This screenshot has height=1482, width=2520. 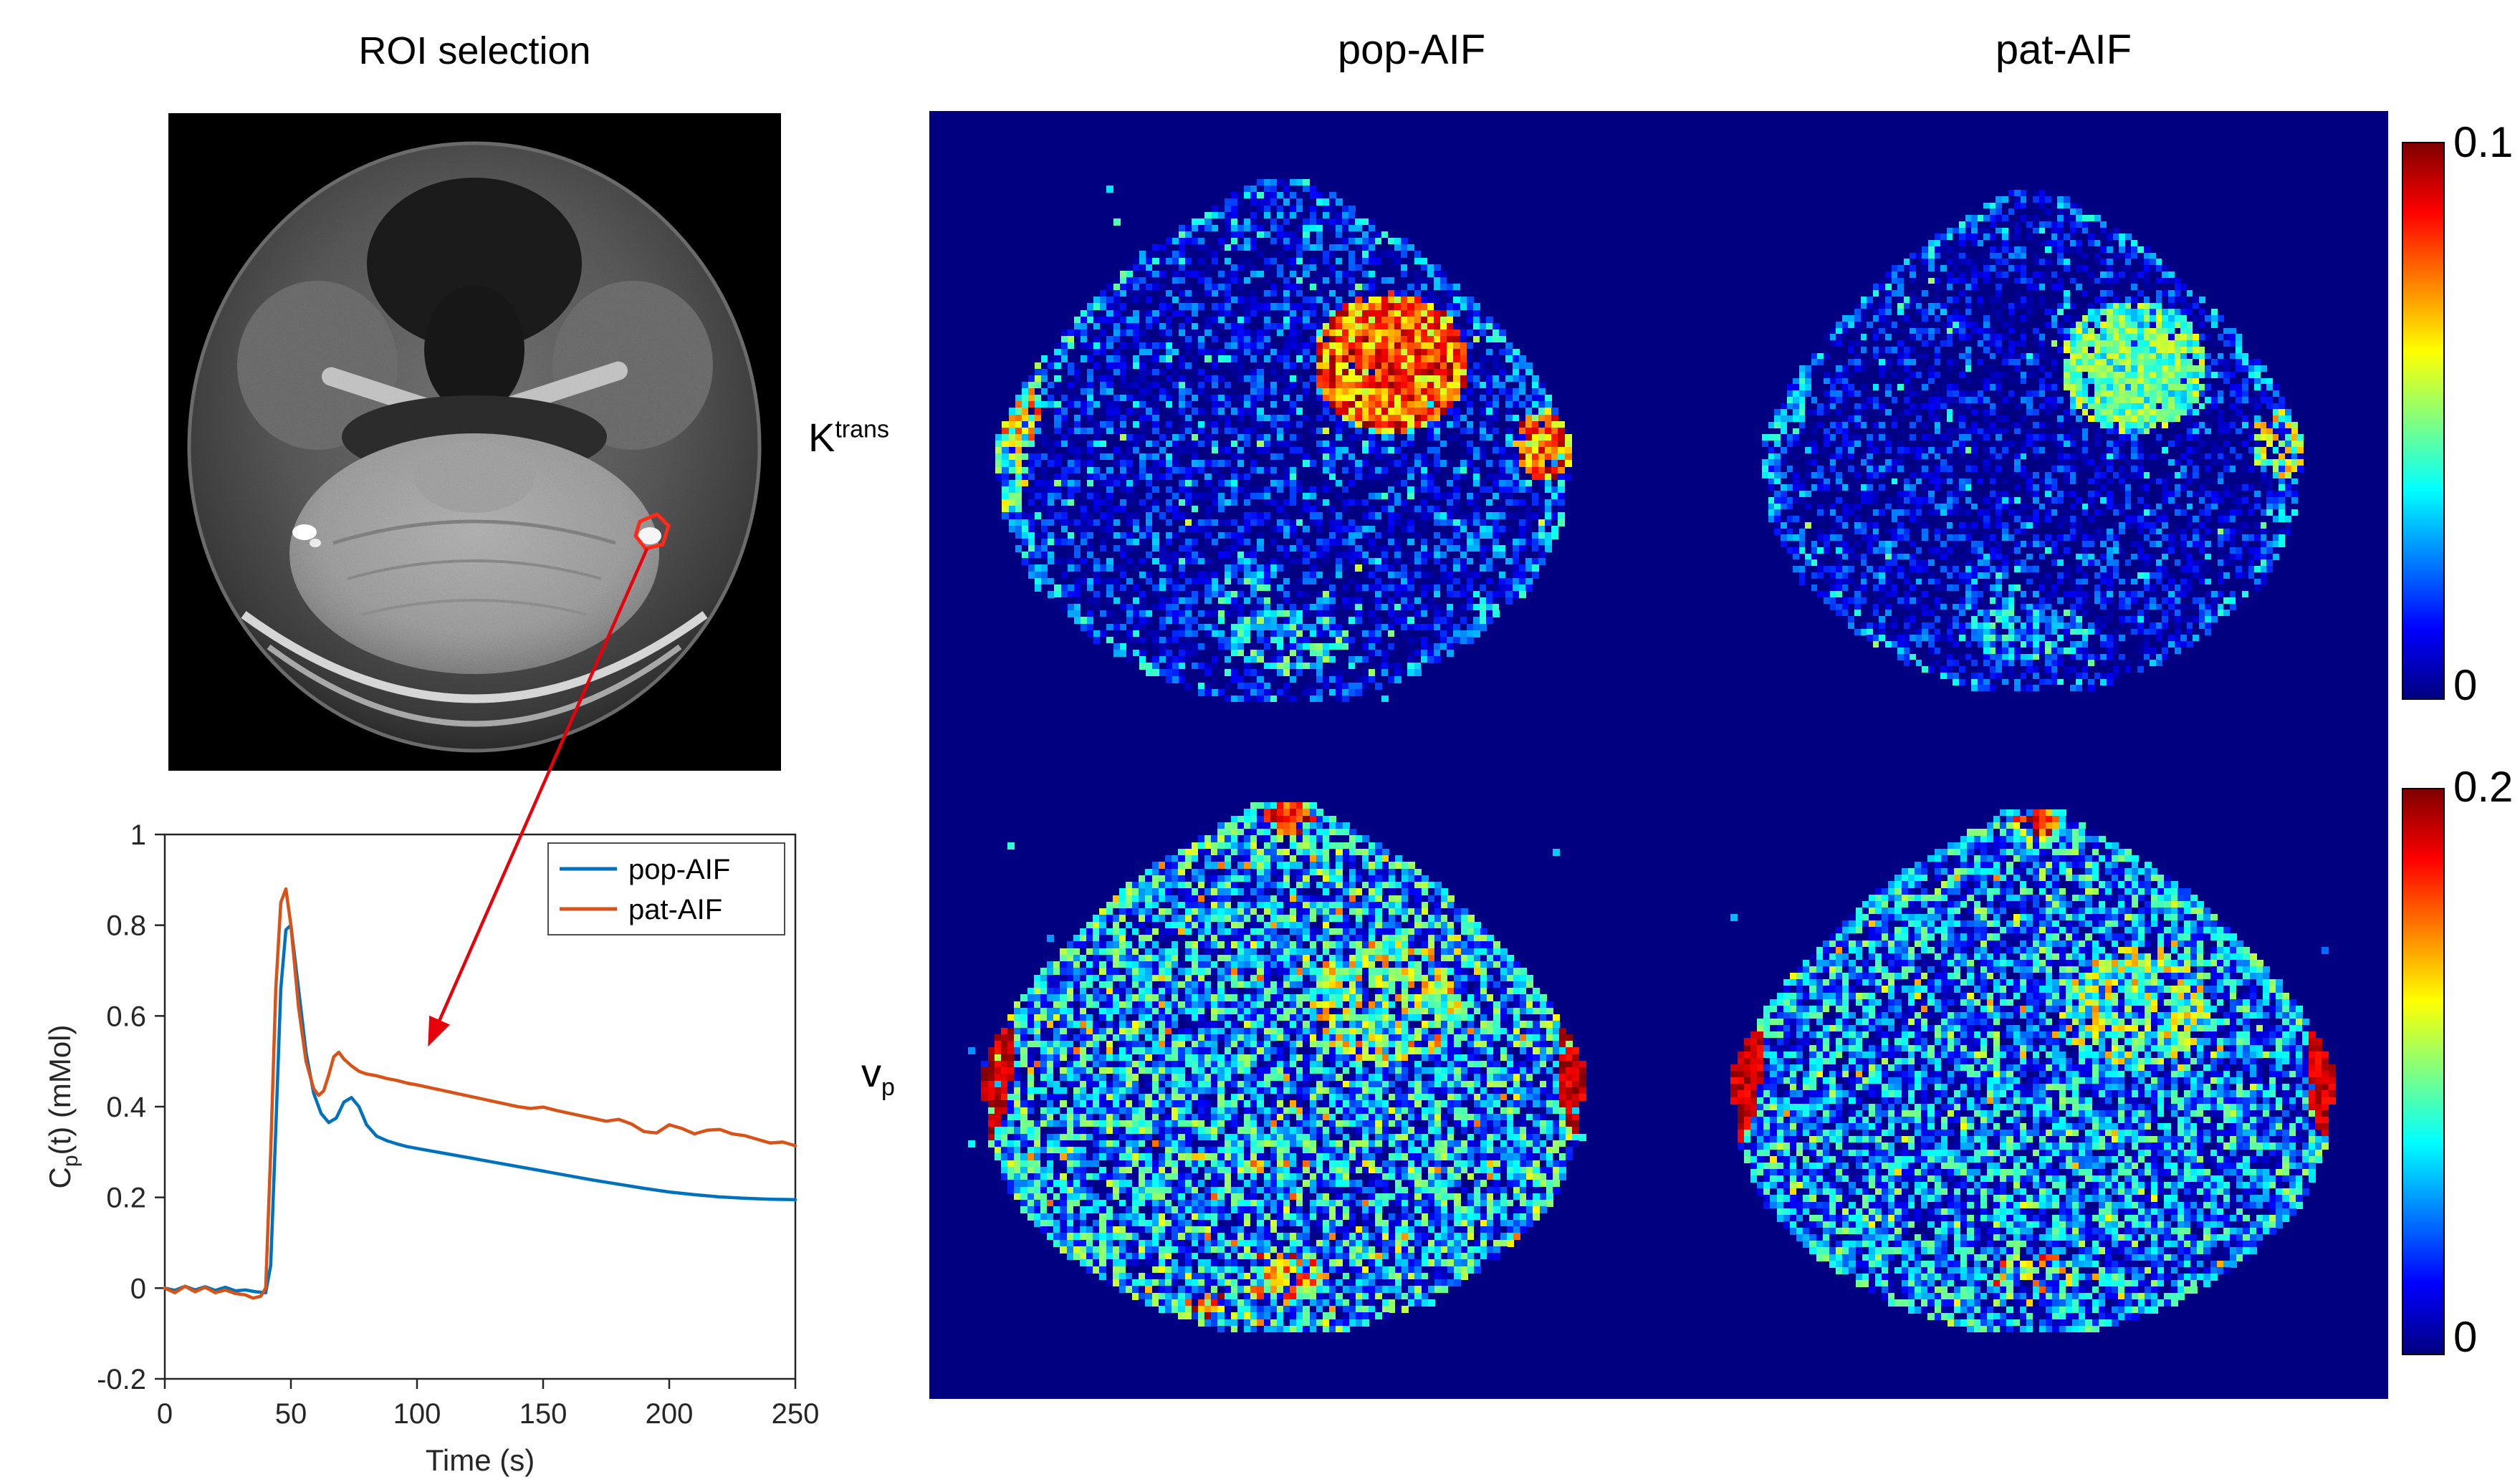 I want to click on y-tick-label: 0.6, so click(x=126, y=1016).